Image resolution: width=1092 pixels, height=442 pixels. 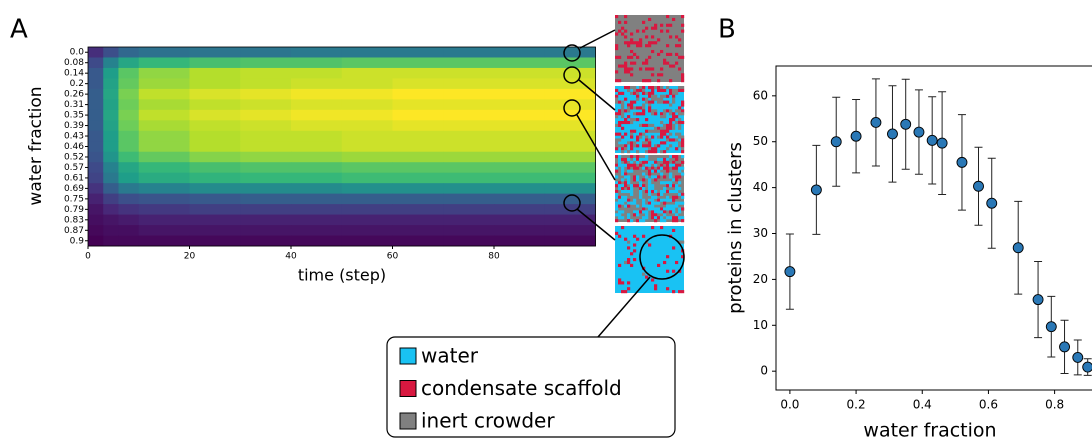 I want to click on y-tick-label: 0.14, so click(x=74, y=74).